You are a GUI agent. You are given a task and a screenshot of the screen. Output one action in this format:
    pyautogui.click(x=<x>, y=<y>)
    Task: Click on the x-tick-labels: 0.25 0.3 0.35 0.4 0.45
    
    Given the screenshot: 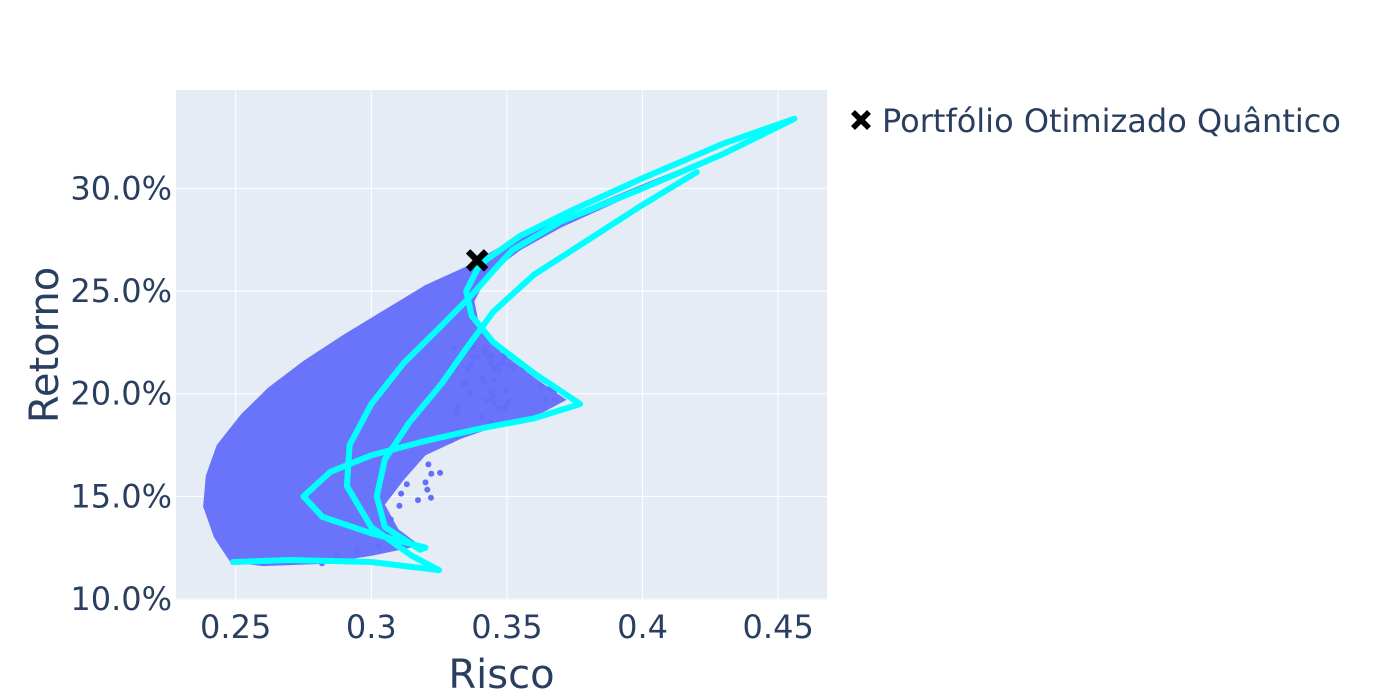 What is the action you would take?
    pyautogui.click(x=507, y=627)
    